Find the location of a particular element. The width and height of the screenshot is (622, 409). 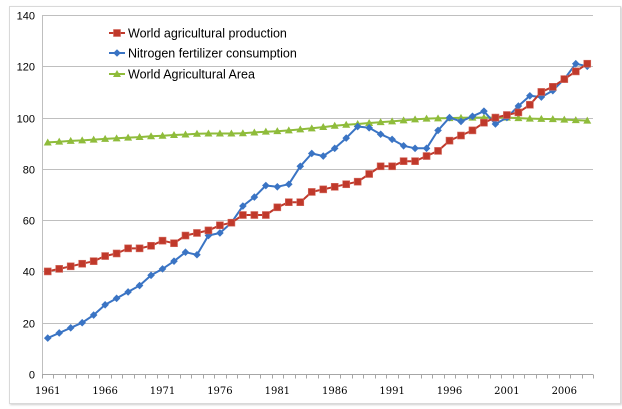

x-tick-label: 1991 is located at coordinates (391, 391).